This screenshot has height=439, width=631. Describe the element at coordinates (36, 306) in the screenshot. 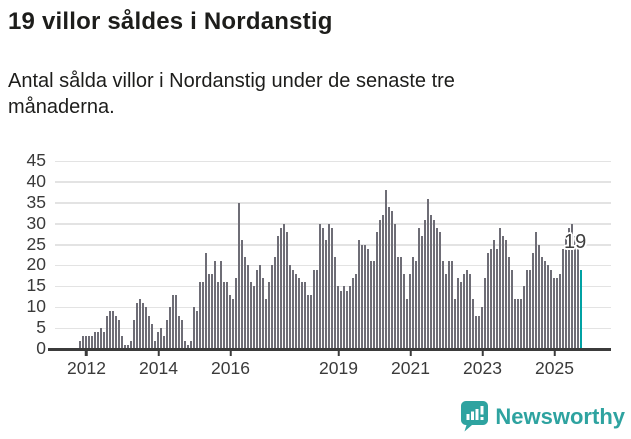

I see `y-axis-tick-label: 10` at that location.